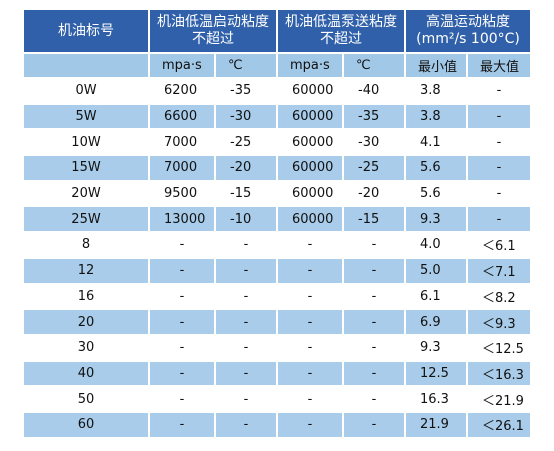 The image size is (554, 451). I want to click on data-row: 20- - - -6.9 ＜9.3, so click(277, 322).